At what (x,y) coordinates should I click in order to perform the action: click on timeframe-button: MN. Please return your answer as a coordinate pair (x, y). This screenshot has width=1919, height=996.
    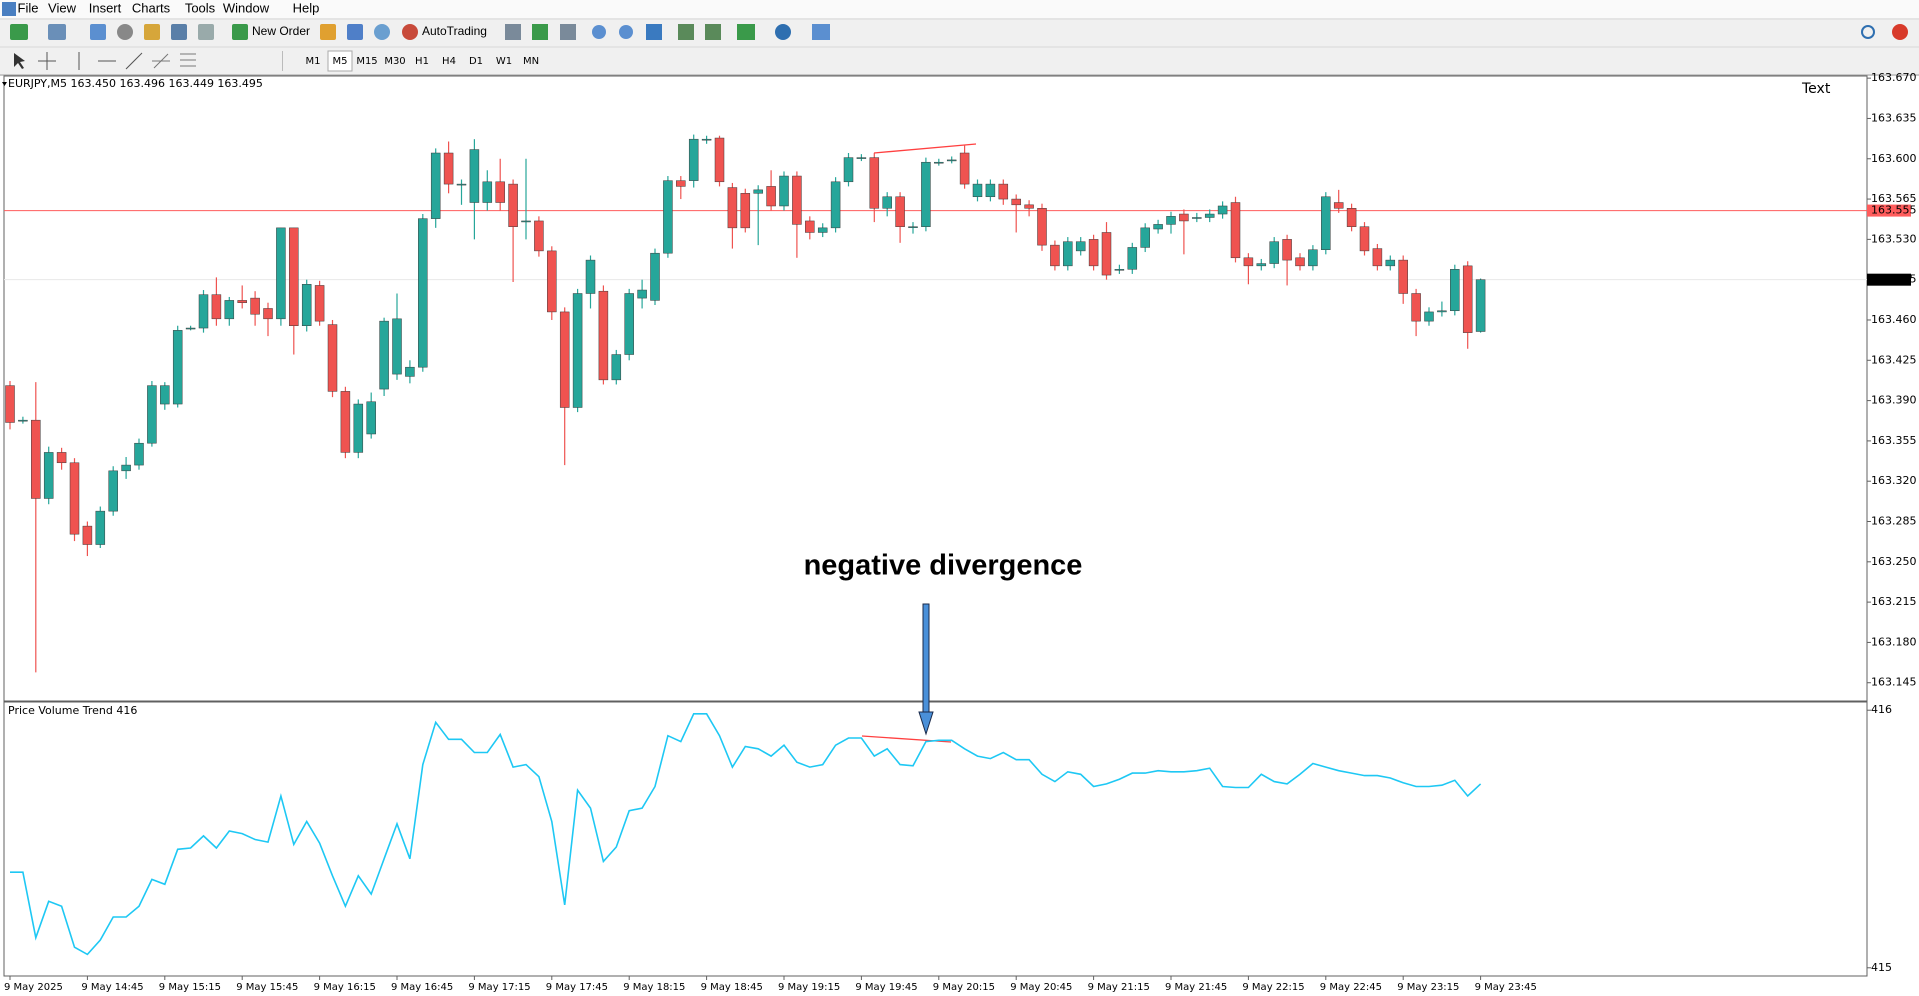
    Looking at the image, I should click on (531, 61).